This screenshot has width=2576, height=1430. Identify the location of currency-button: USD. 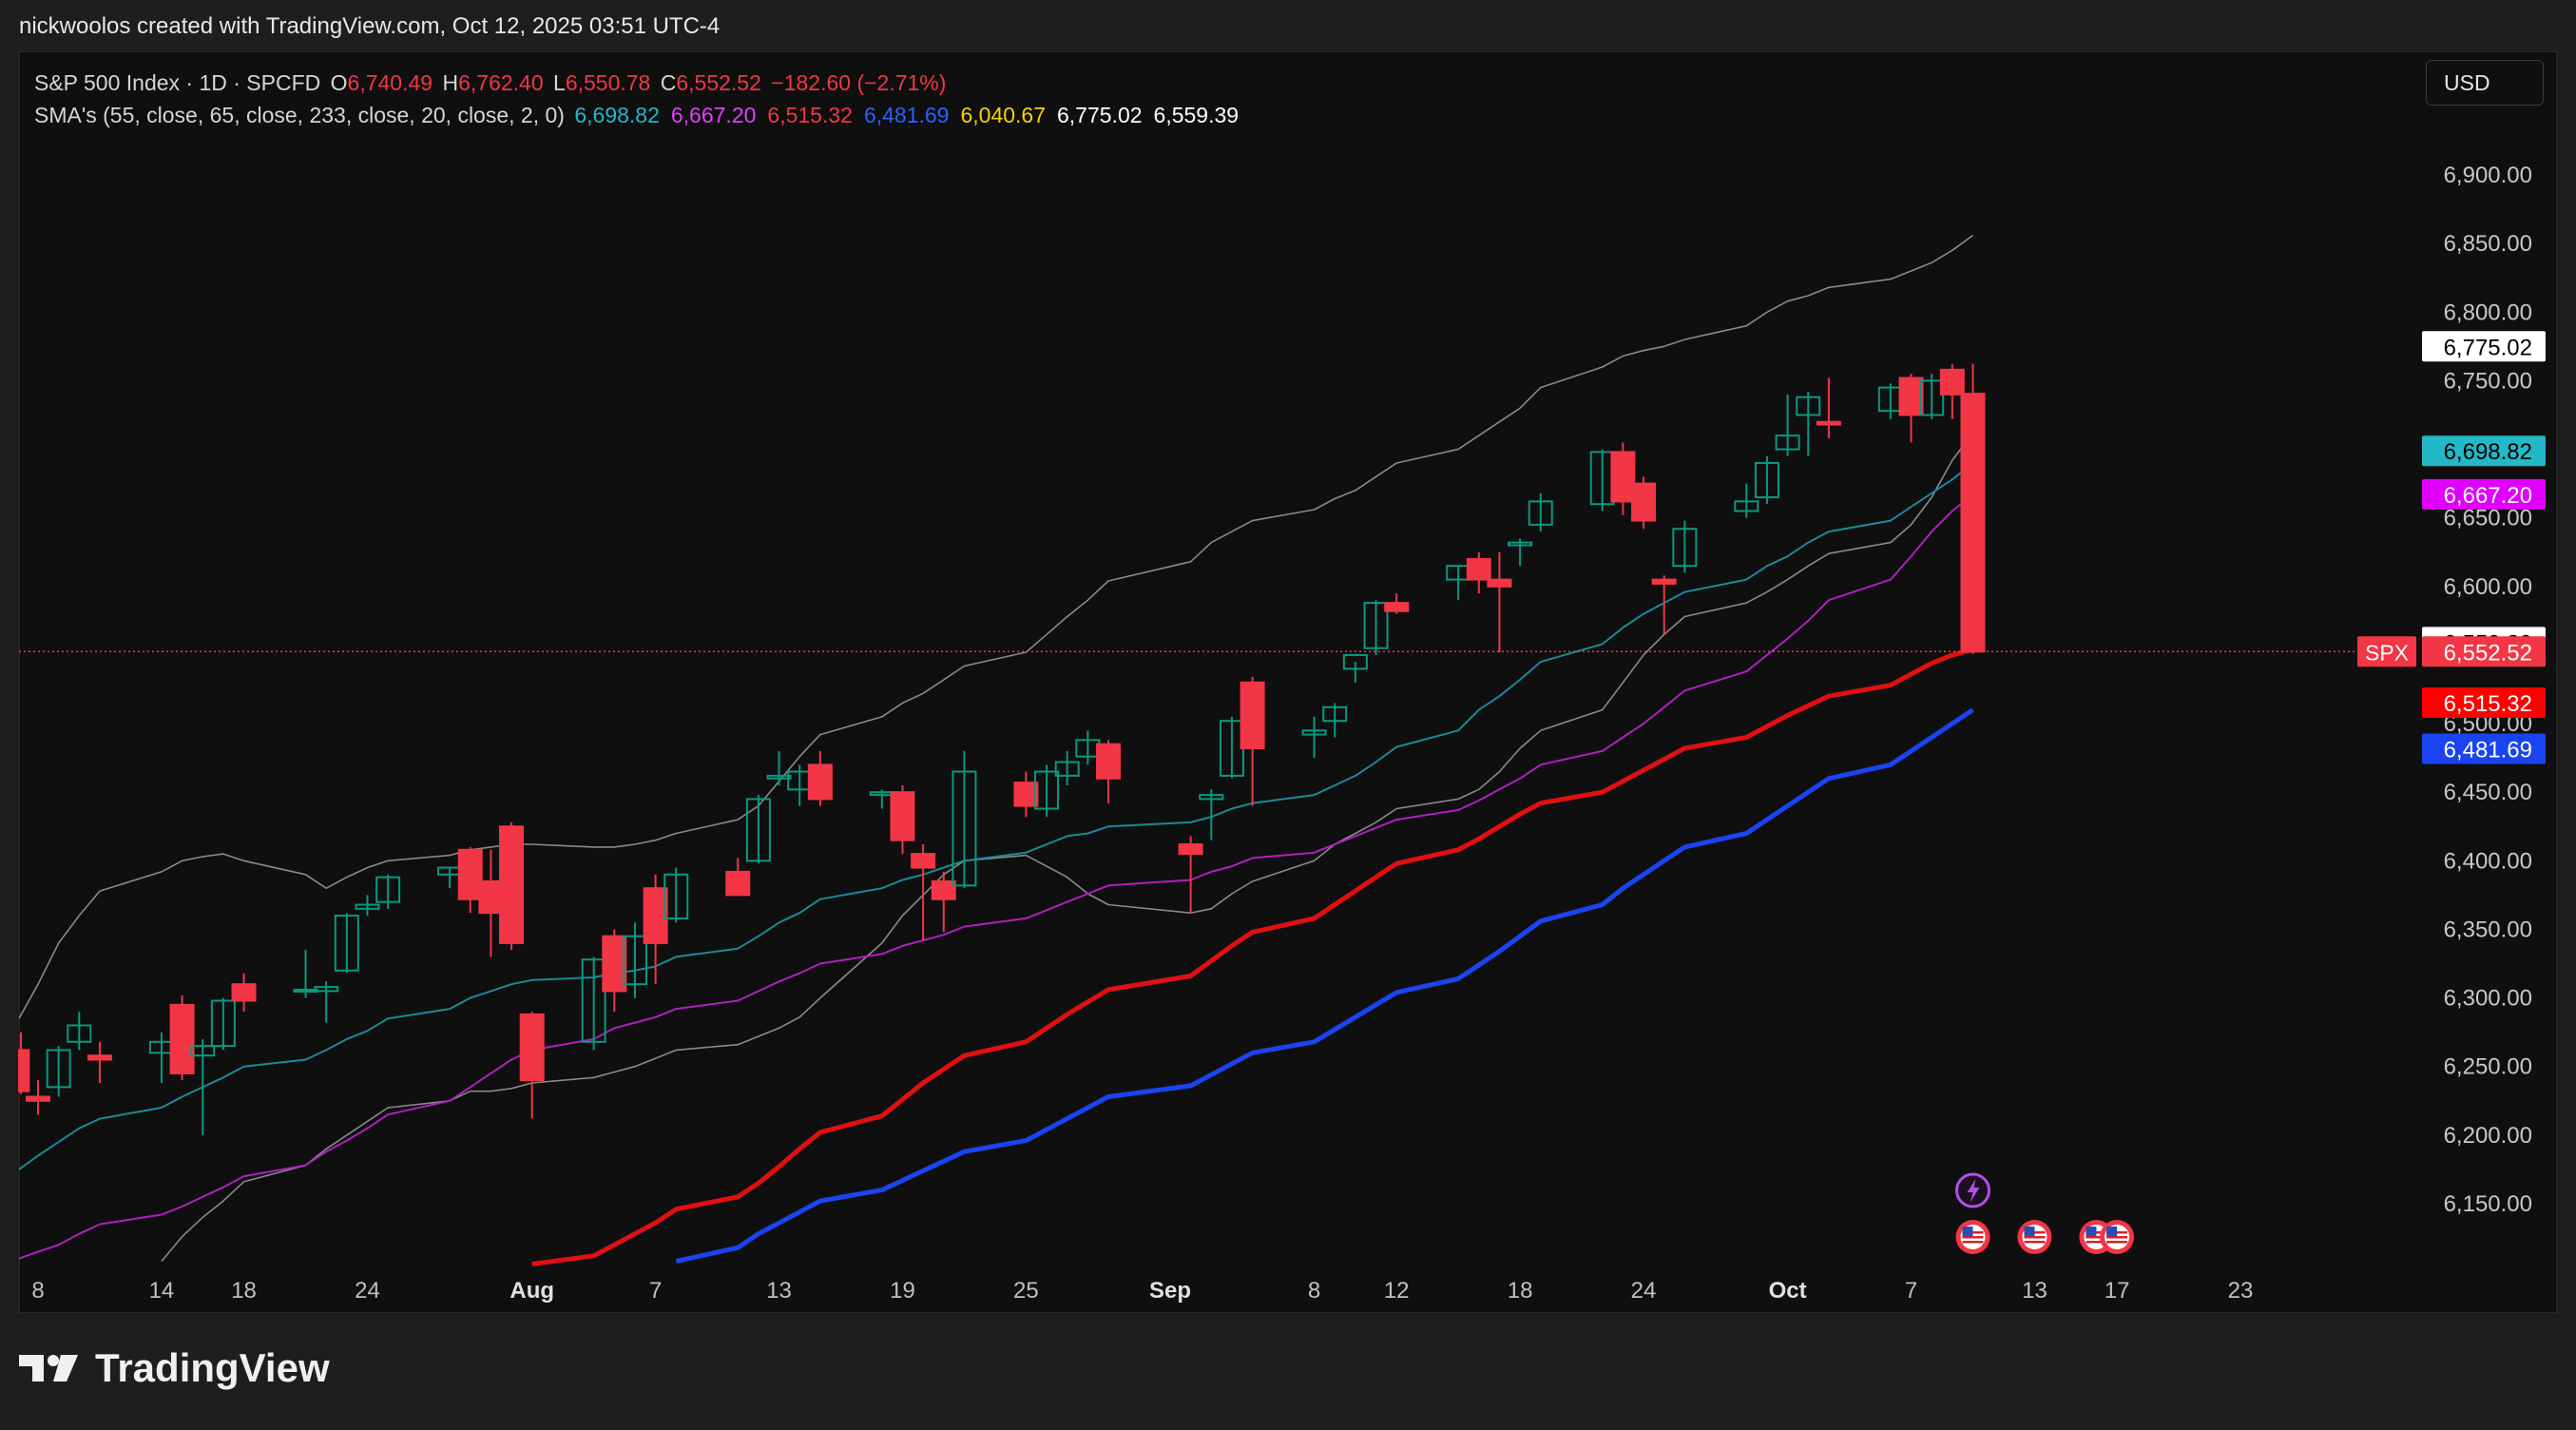
(2485, 83).